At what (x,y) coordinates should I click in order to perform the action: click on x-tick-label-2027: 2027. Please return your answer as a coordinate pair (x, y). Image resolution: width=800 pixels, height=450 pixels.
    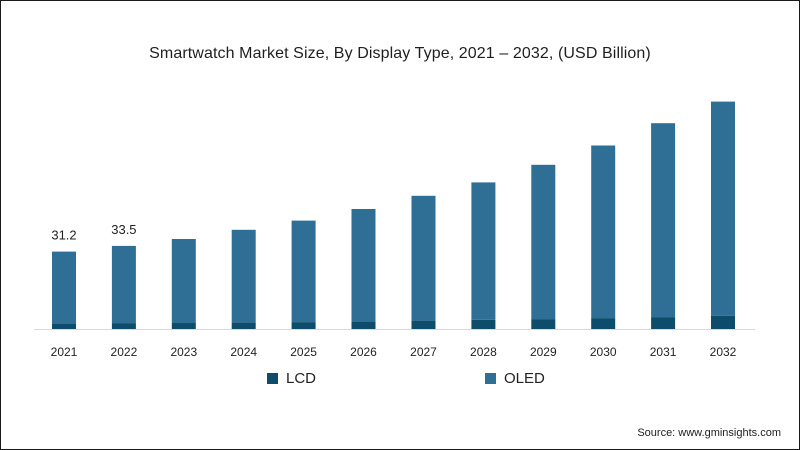
    Looking at the image, I should click on (423, 352).